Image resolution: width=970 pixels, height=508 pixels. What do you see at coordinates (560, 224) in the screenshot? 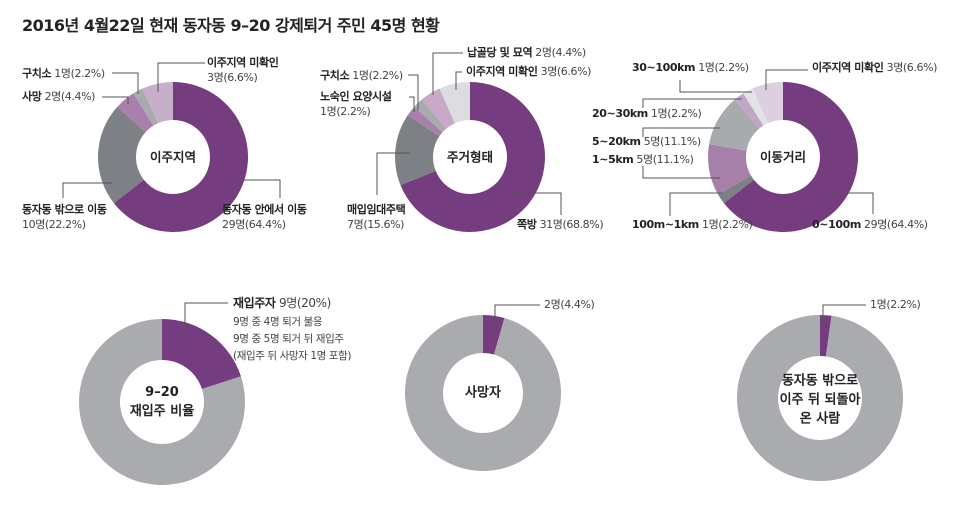
I see `label-c2-jjokbang: 쪽방 31명(68.8%)` at bounding box center [560, 224].